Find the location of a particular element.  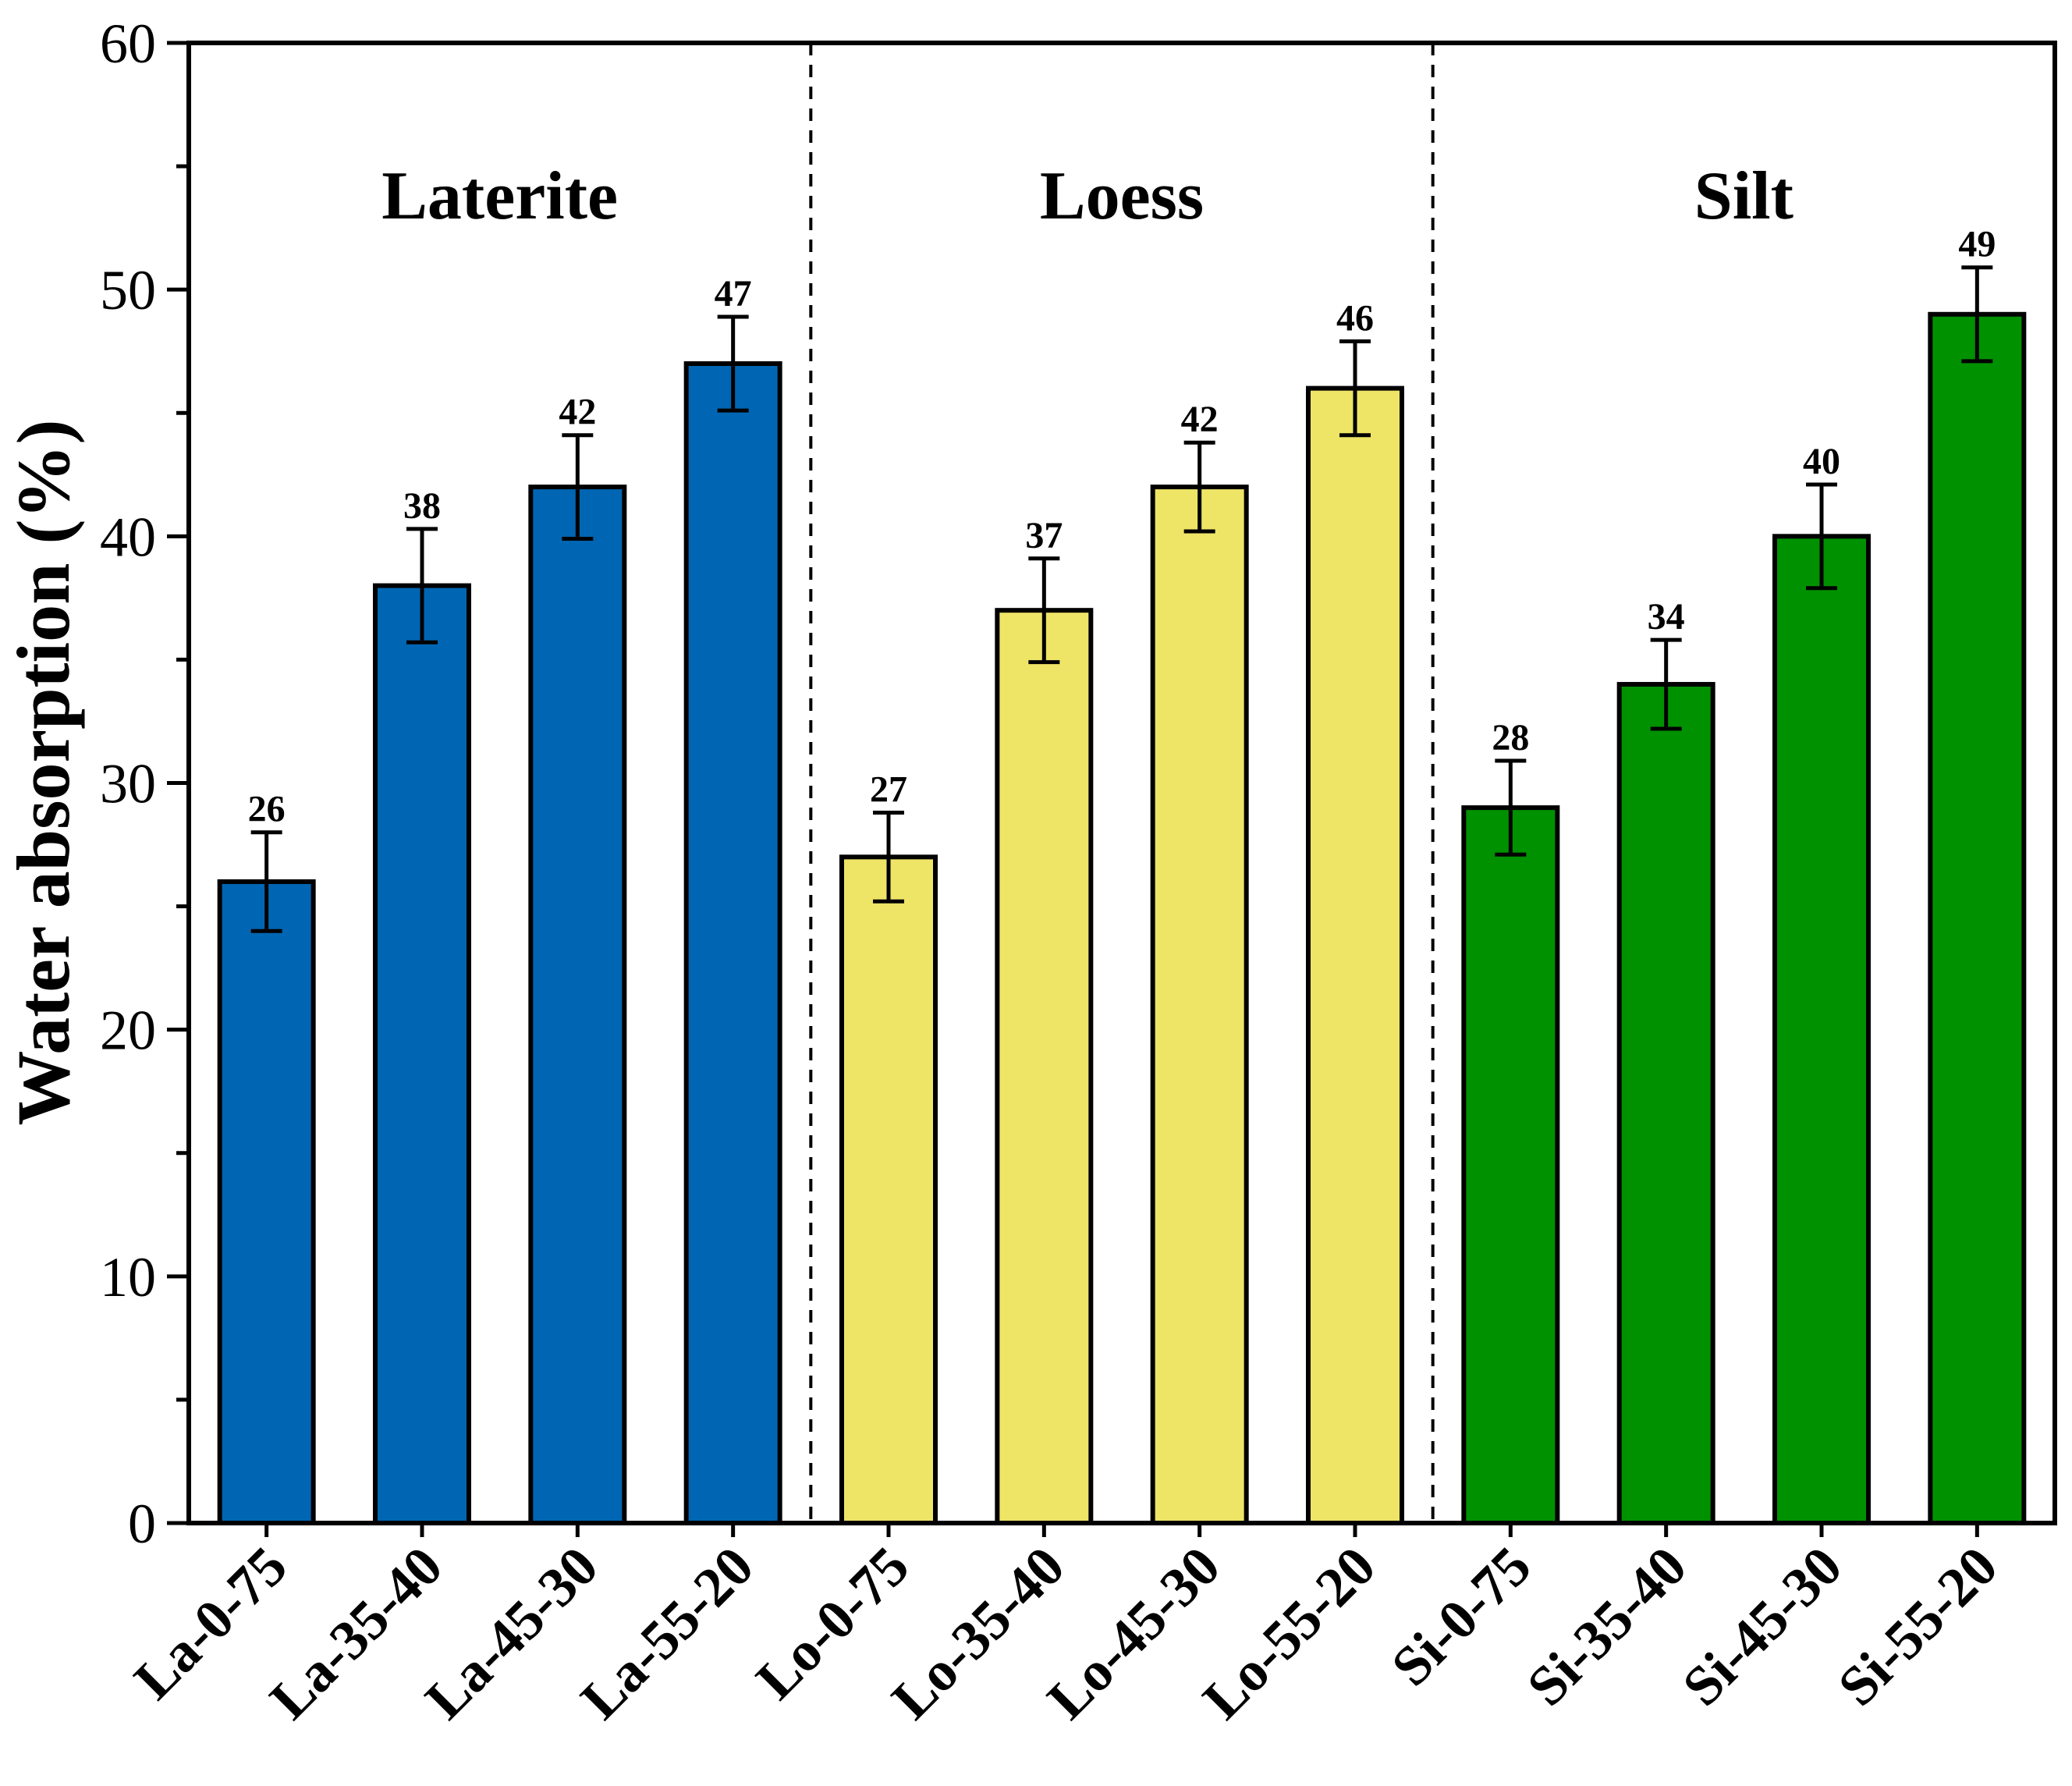

x-tick-label-Si-45-30: Si-45-30 is located at coordinates (1763, 1626).